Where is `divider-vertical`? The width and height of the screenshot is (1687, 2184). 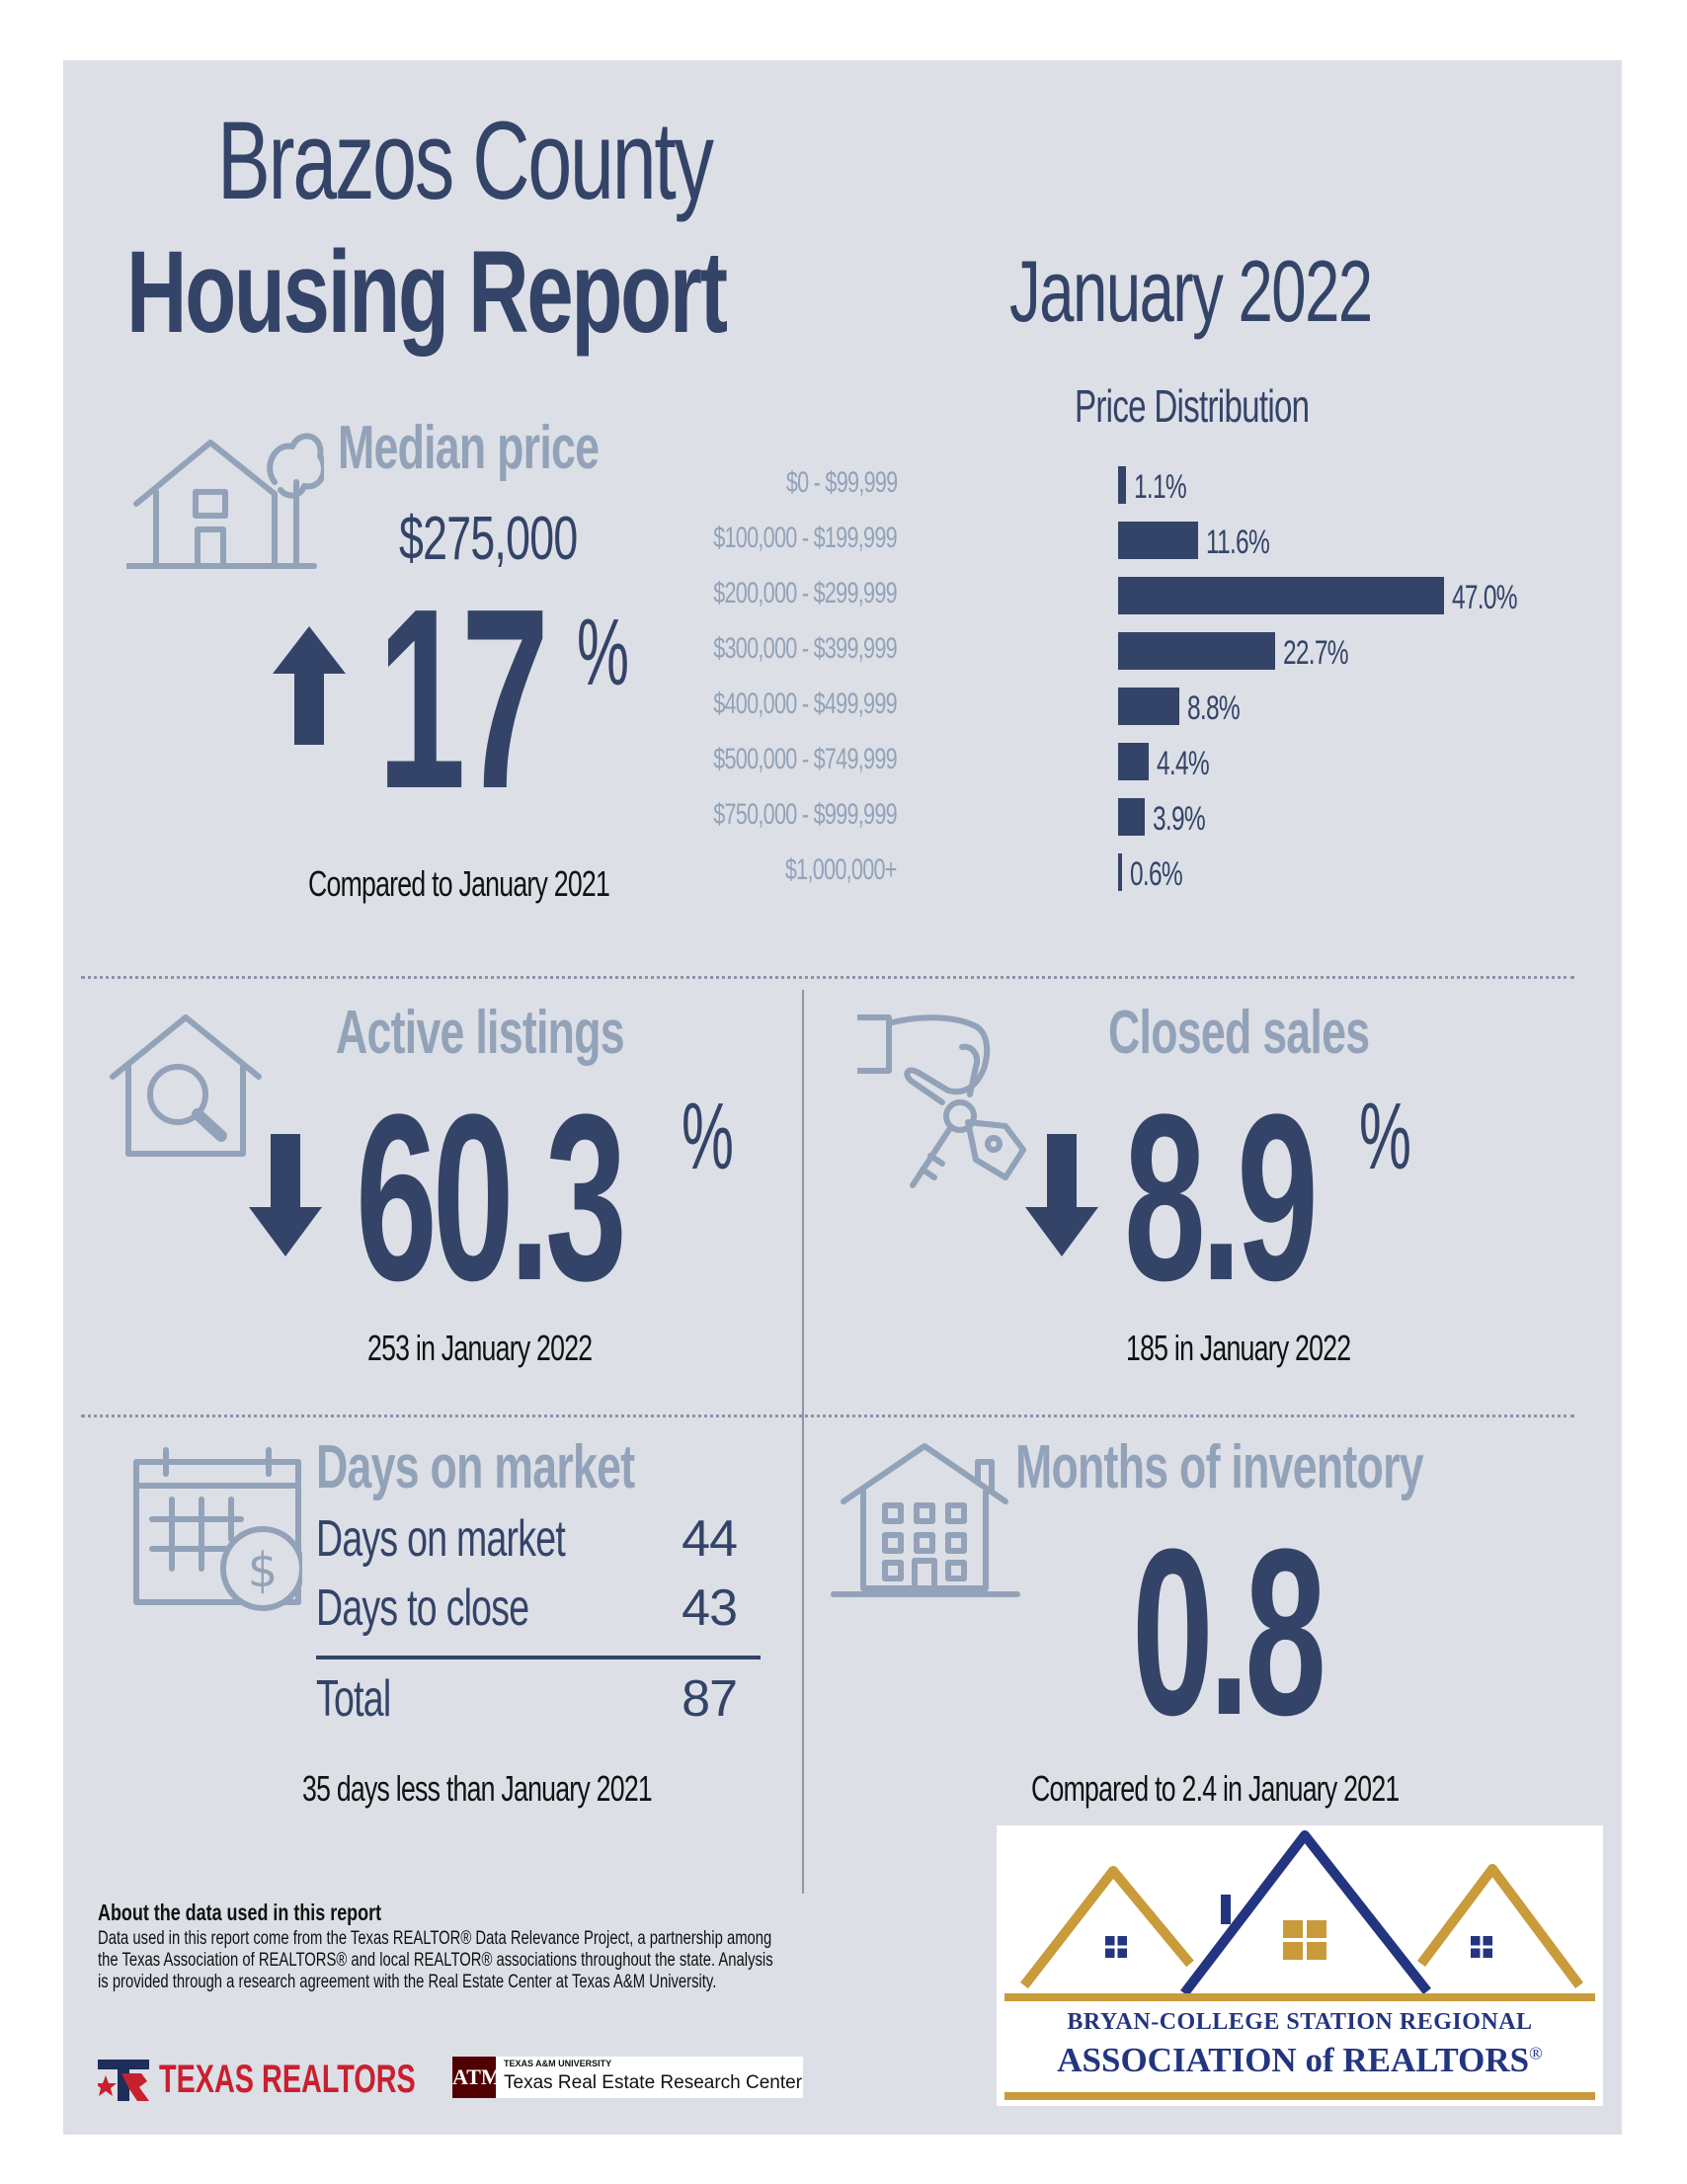 divider-vertical is located at coordinates (803, 1442).